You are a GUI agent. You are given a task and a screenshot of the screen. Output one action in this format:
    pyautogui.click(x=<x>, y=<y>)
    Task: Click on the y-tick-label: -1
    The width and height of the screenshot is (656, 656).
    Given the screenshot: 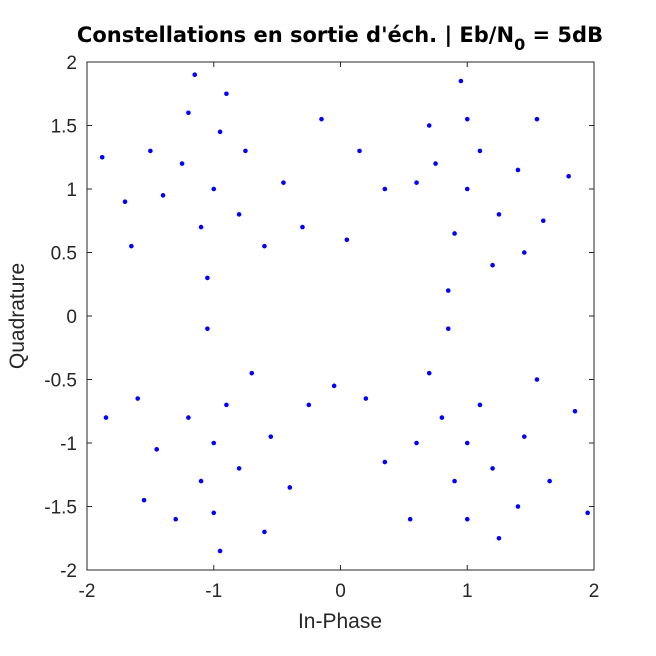 What is the action you would take?
    pyautogui.click(x=68, y=444)
    